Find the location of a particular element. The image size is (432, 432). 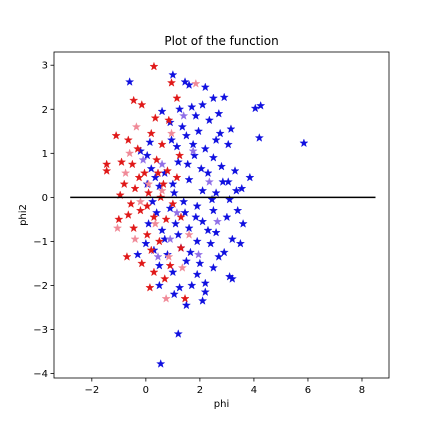

x-tick-label: 0 is located at coordinates (146, 390).